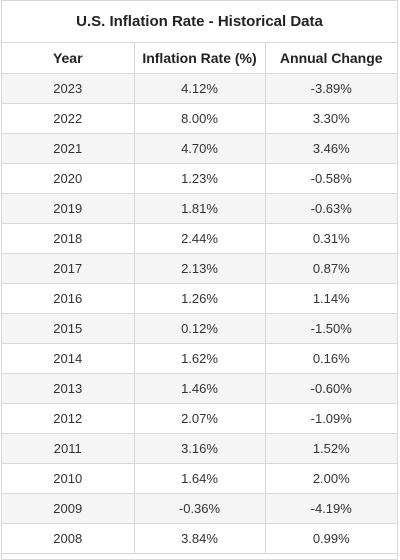 Image resolution: width=400 pixels, height=560 pixels. I want to click on inflation-rate-cell: 8.00%, so click(200, 118).